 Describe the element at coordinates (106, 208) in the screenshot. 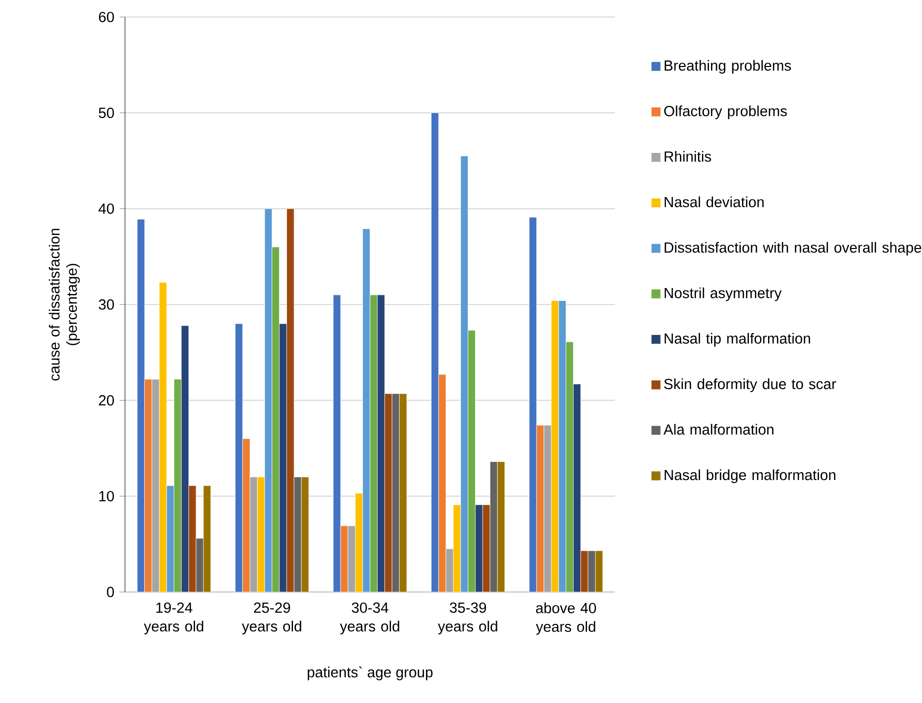

I see `y-tick-label: 40` at that location.